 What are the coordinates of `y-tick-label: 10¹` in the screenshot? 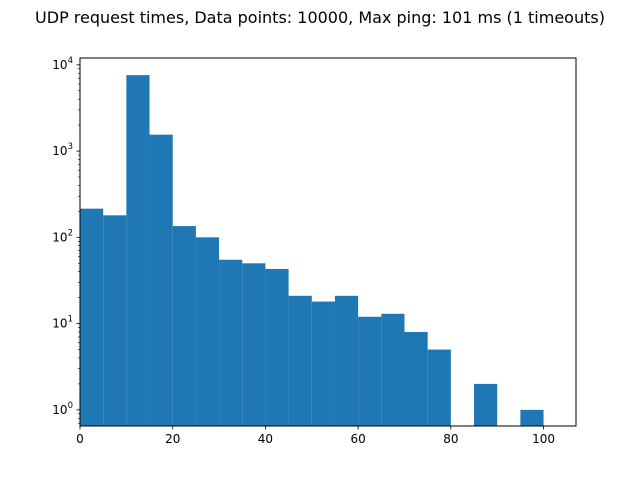 It's located at (62, 323).